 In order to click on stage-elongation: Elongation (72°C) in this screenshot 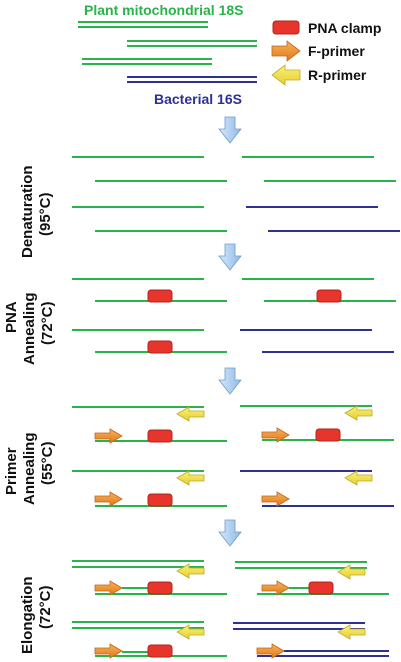, I will do `click(204, 609)`.